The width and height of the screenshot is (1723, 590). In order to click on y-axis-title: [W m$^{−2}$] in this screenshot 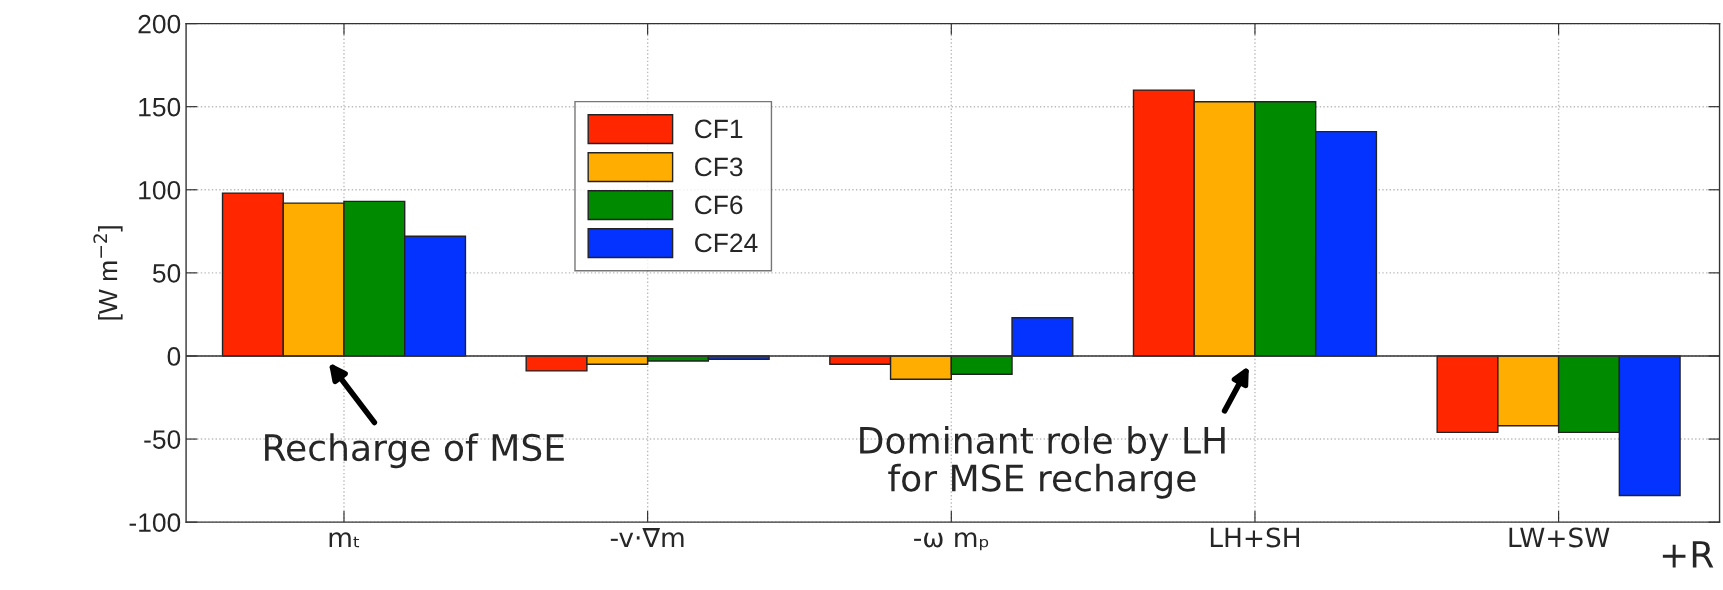, I will do `click(108, 273)`.